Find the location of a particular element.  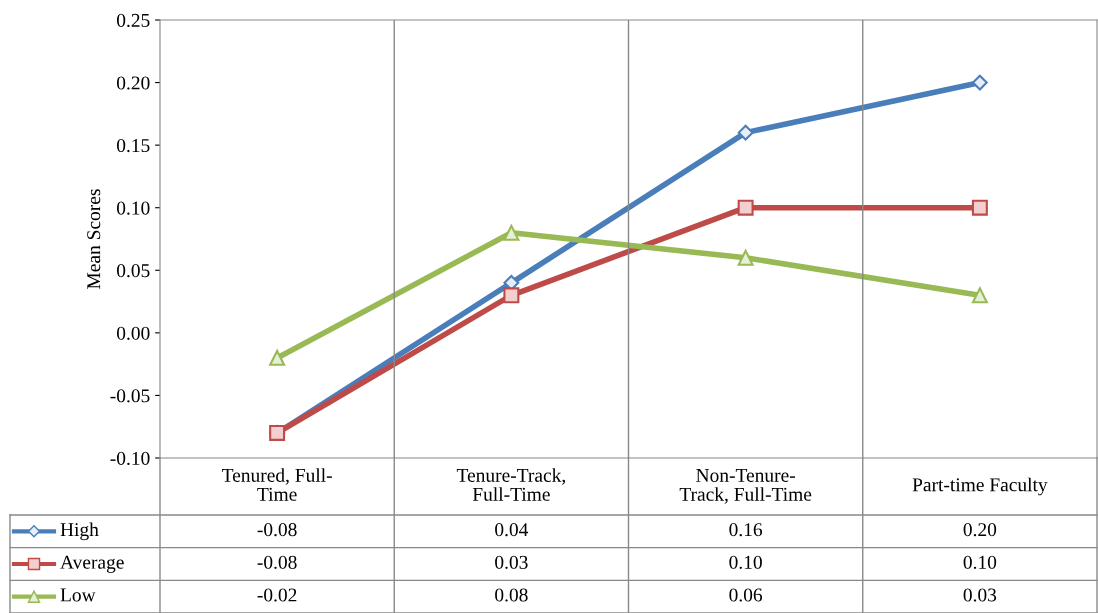

data-label: 0.16 is located at coordinates (746, 530).